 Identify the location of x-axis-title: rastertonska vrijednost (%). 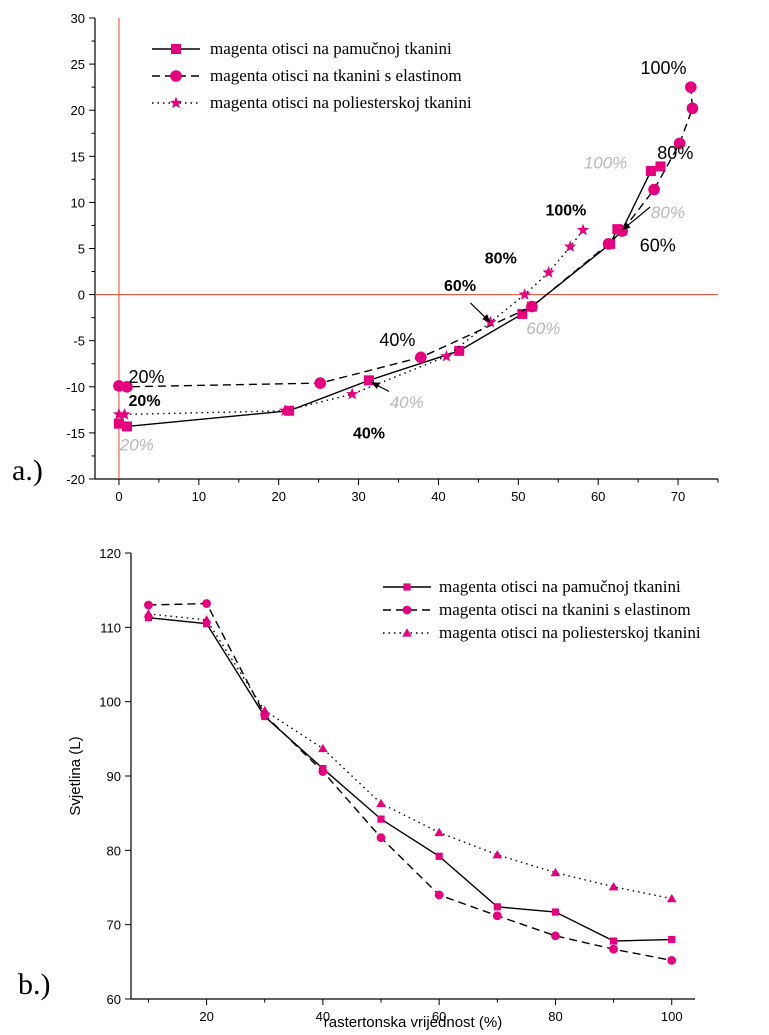
(413, 1022).